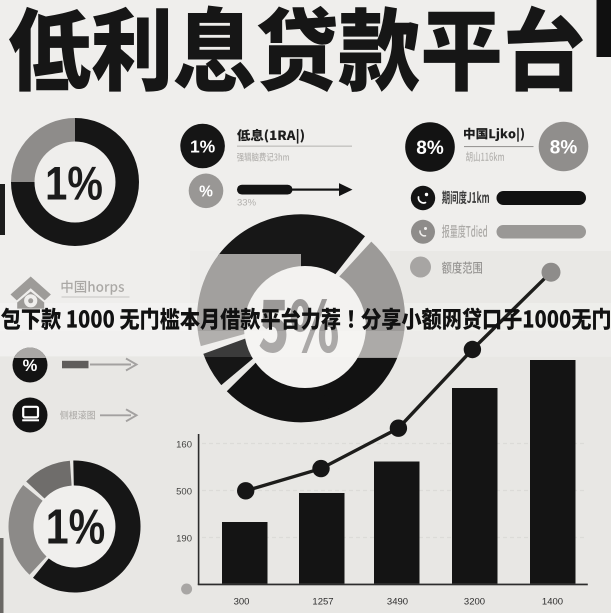 This screenshot has width=611, height=613. I want to click on svg-text: 3200, so click(474, 602).